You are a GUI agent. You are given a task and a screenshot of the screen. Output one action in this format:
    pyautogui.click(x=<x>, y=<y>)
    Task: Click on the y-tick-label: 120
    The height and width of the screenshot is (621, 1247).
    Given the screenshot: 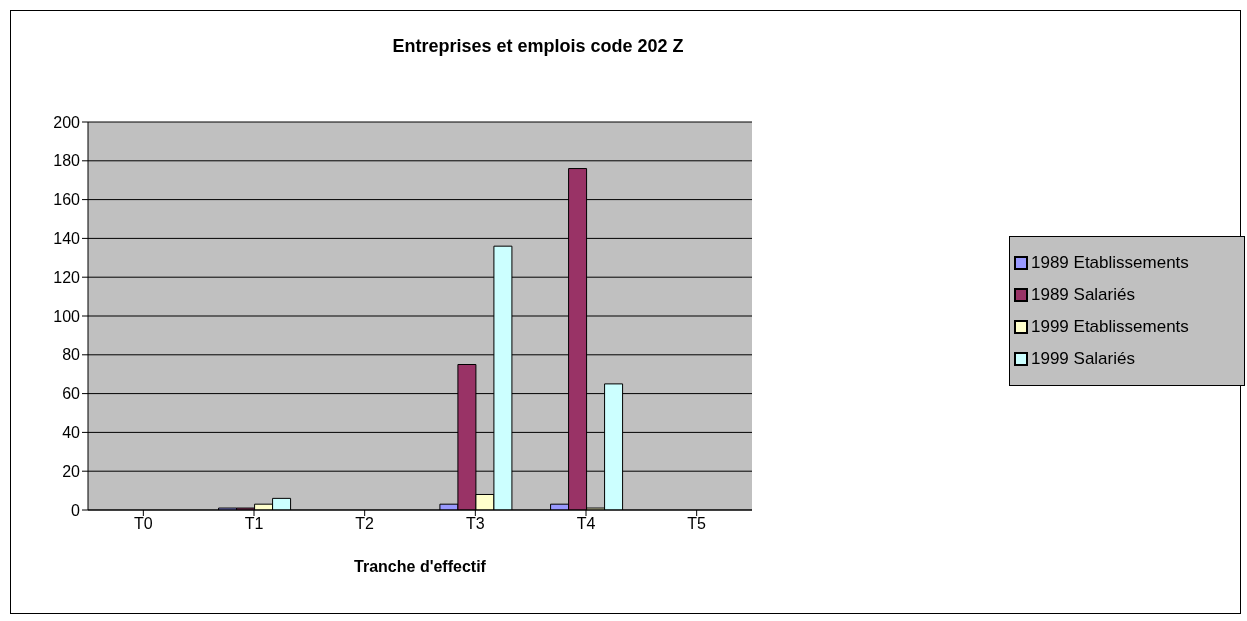 What is the action you would take?
    pyautogui.click(x=67, y=277)
    